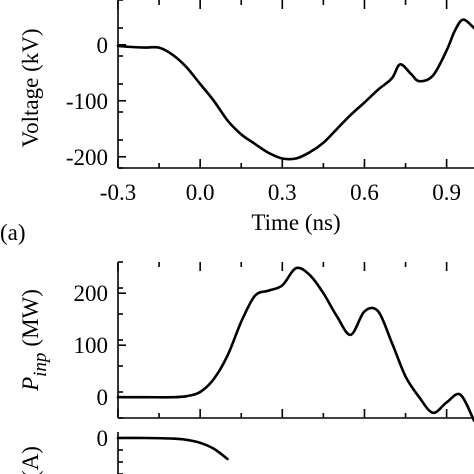  I want to click on svg-text:Pinp(MW): Pinp (MW), so click(34, 340).